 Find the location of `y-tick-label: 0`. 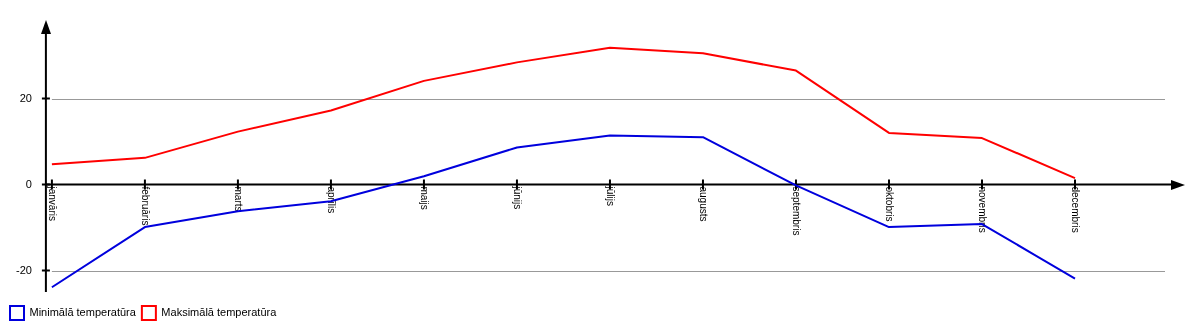

y-tick-label: 0 is located at coordinates (28, 183).